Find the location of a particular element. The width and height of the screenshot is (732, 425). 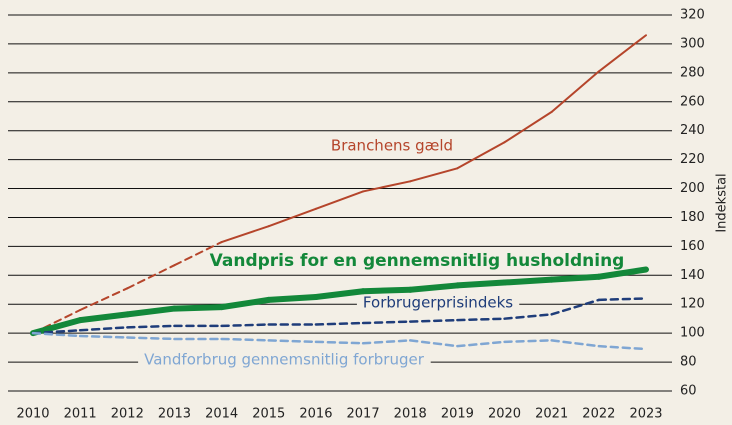

y-tick-label: 180 is located at coordinates (692, 217).